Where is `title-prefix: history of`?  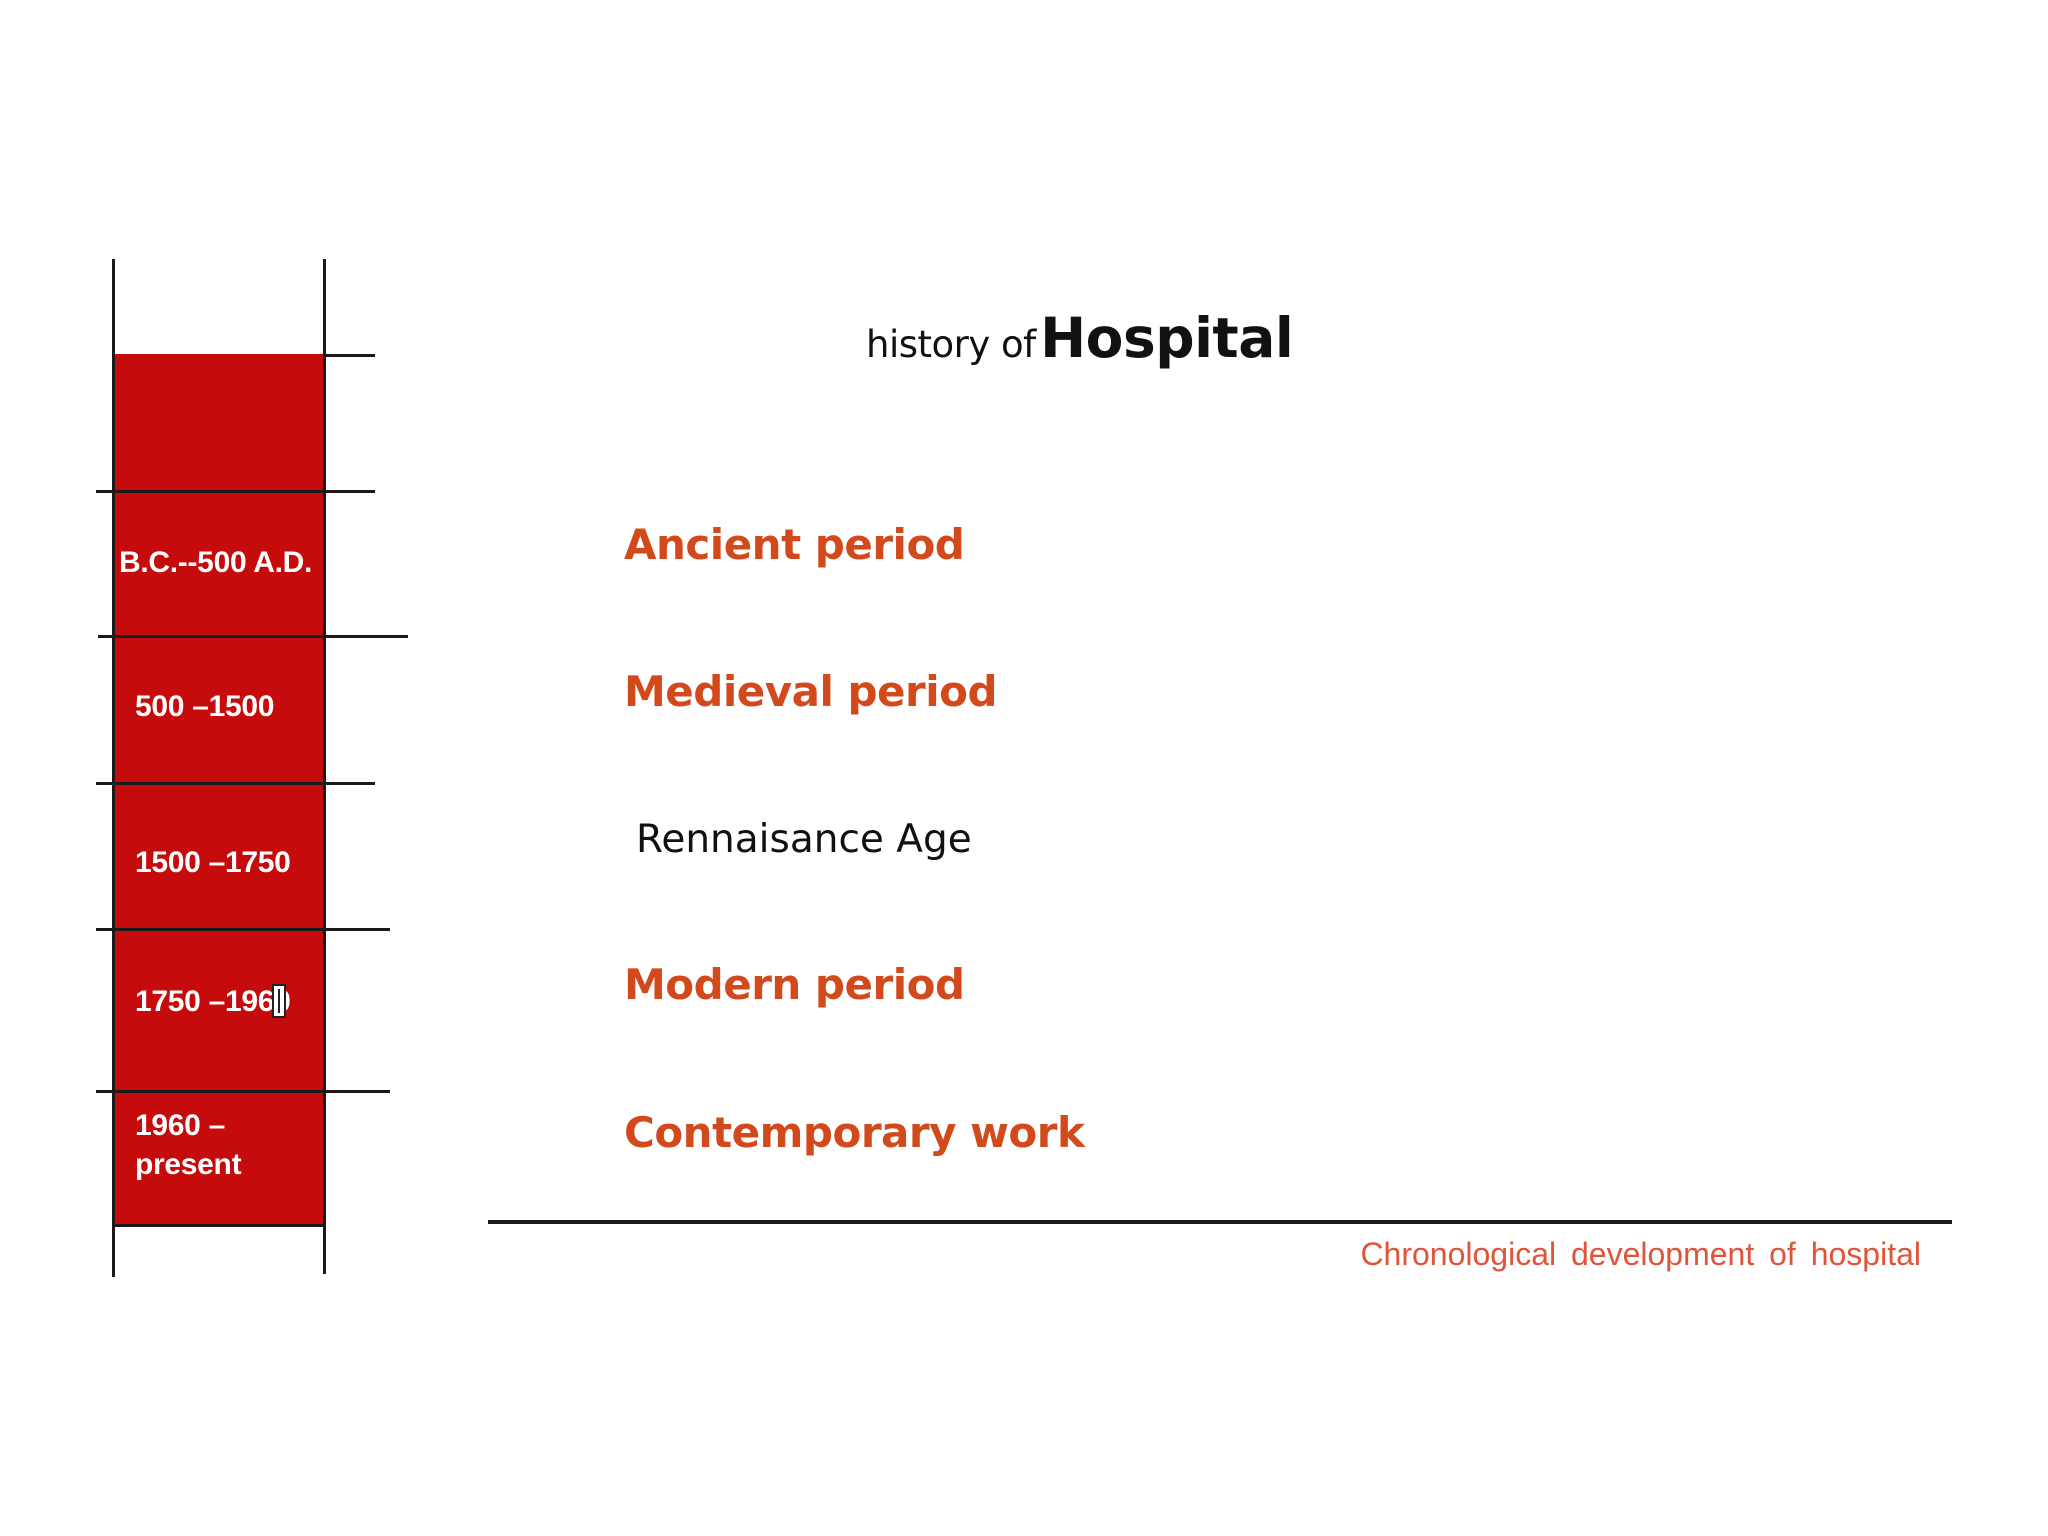
title-prefix: history of is located at coordinates (951, 344).